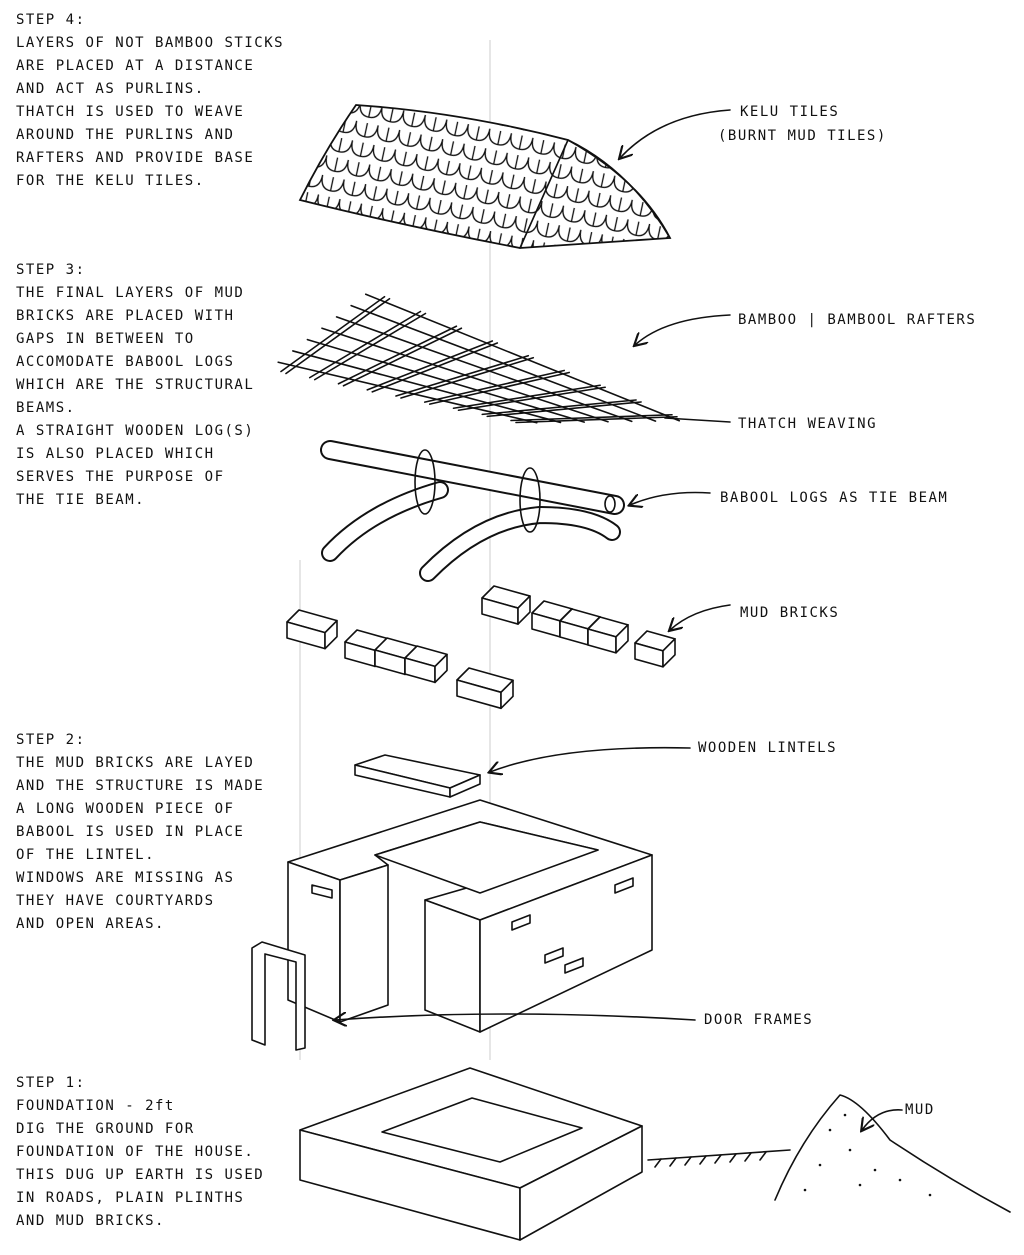 This screenshot has width=1024, height=1255. What do you see at coordinates (110, 89) in the screenshot?
I see `step-line: AND ACT AS PURLINS.` at bounding box center [110, 89].